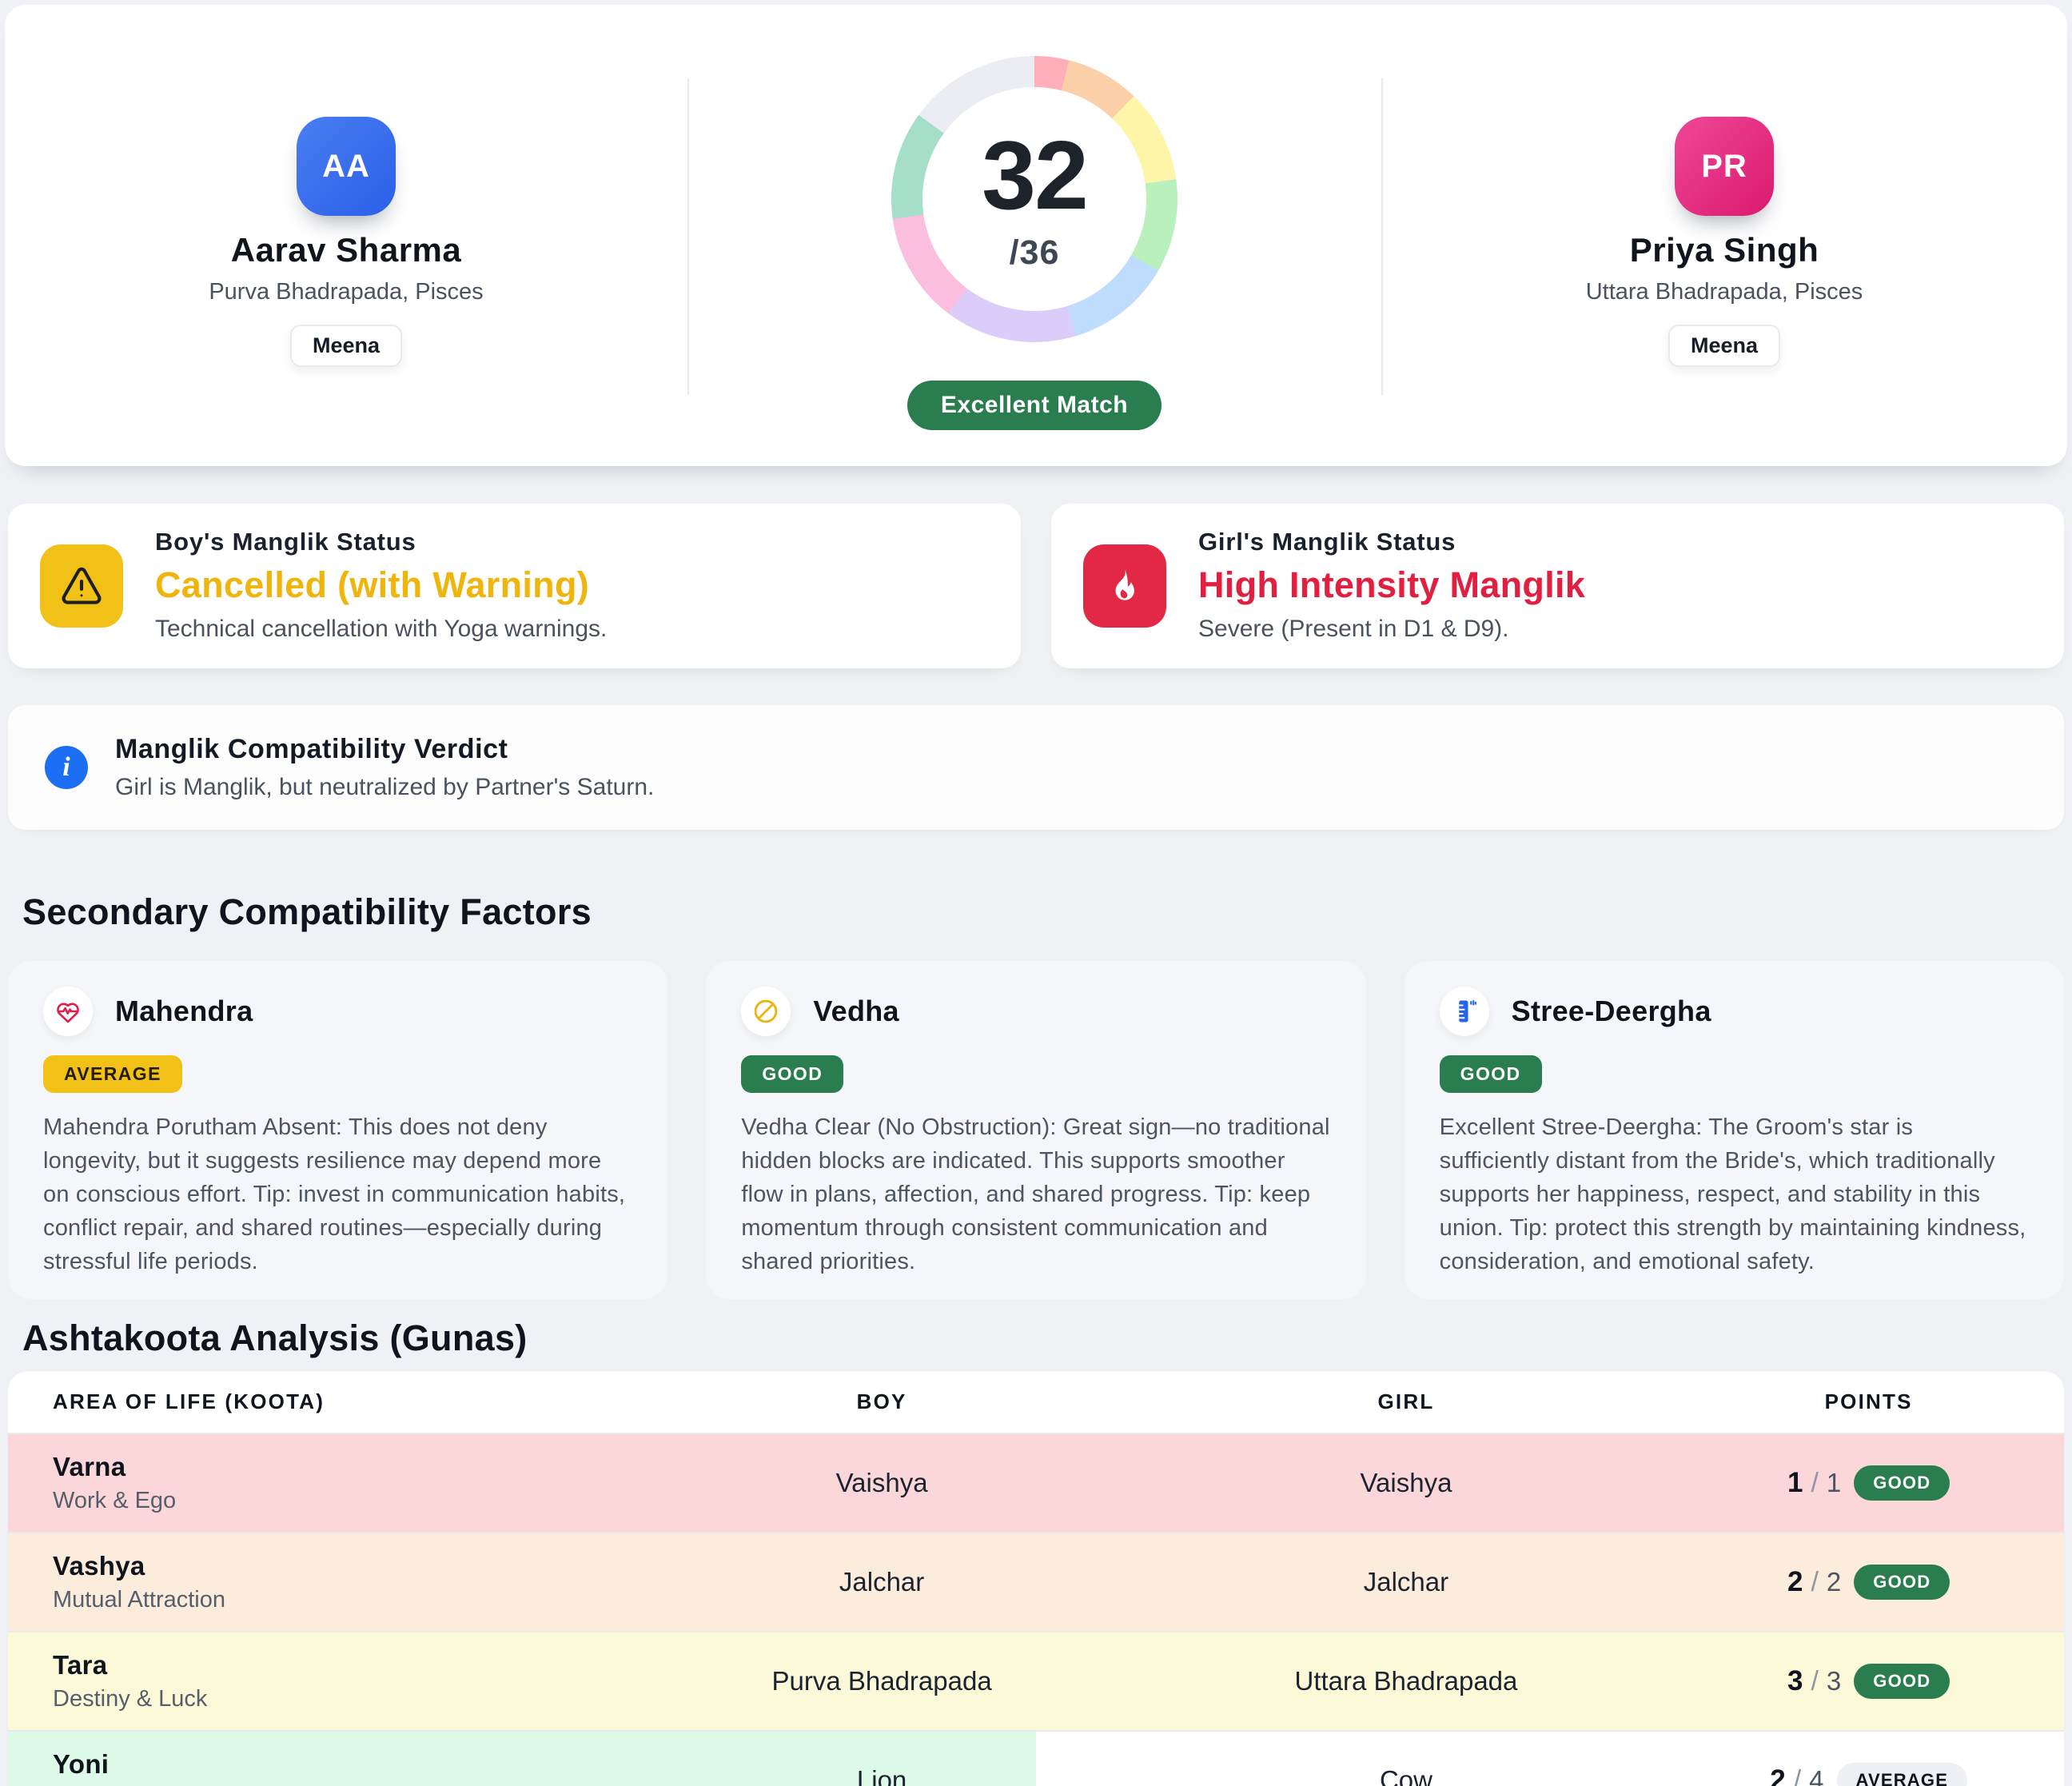 Image resolution: width=2072 pixels, height=1786 pixels. I want to click on warning-icon, so click(81, 586).